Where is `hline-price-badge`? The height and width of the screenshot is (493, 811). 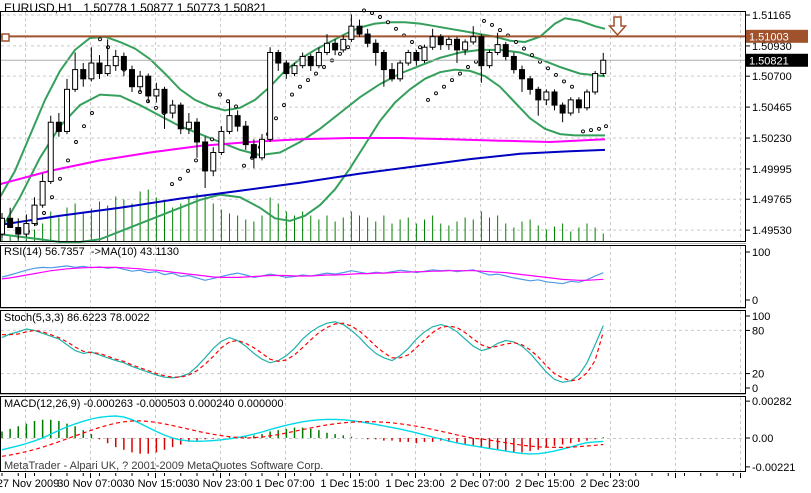 hline-price-badge is located at coordinates (777, 36).